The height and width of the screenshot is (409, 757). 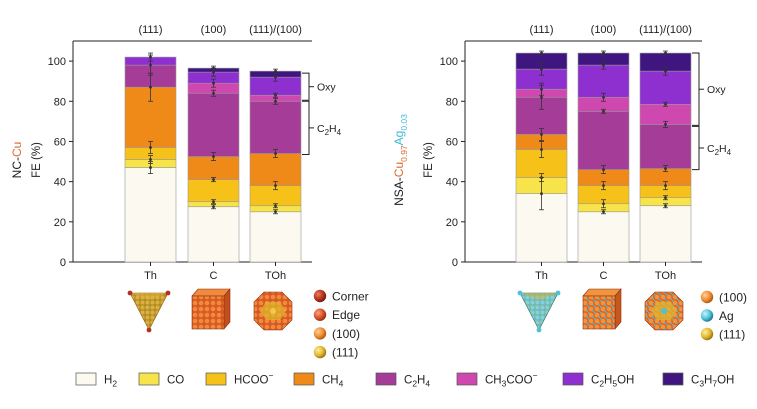 What do you see at coordinates (612, 382) in the screenshot?
I see `legend-label-c2h5oh: C2H5OH` at bounding box center [612, 382].